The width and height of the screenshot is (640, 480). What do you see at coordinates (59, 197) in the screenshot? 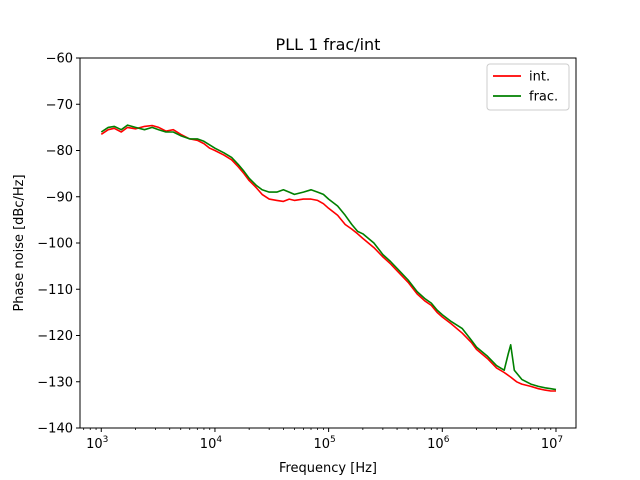
I see `y-tick-label: −90` at bounding box center [59, 197].